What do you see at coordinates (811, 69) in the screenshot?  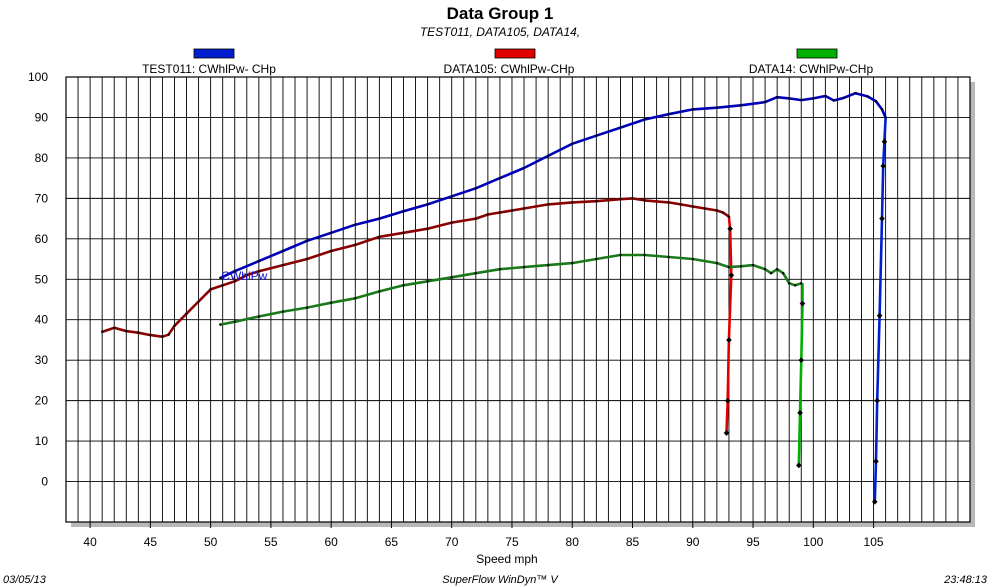 I see `legend-label: DATA14: CWhlPw-CHp` at bounding box center [811, 69].